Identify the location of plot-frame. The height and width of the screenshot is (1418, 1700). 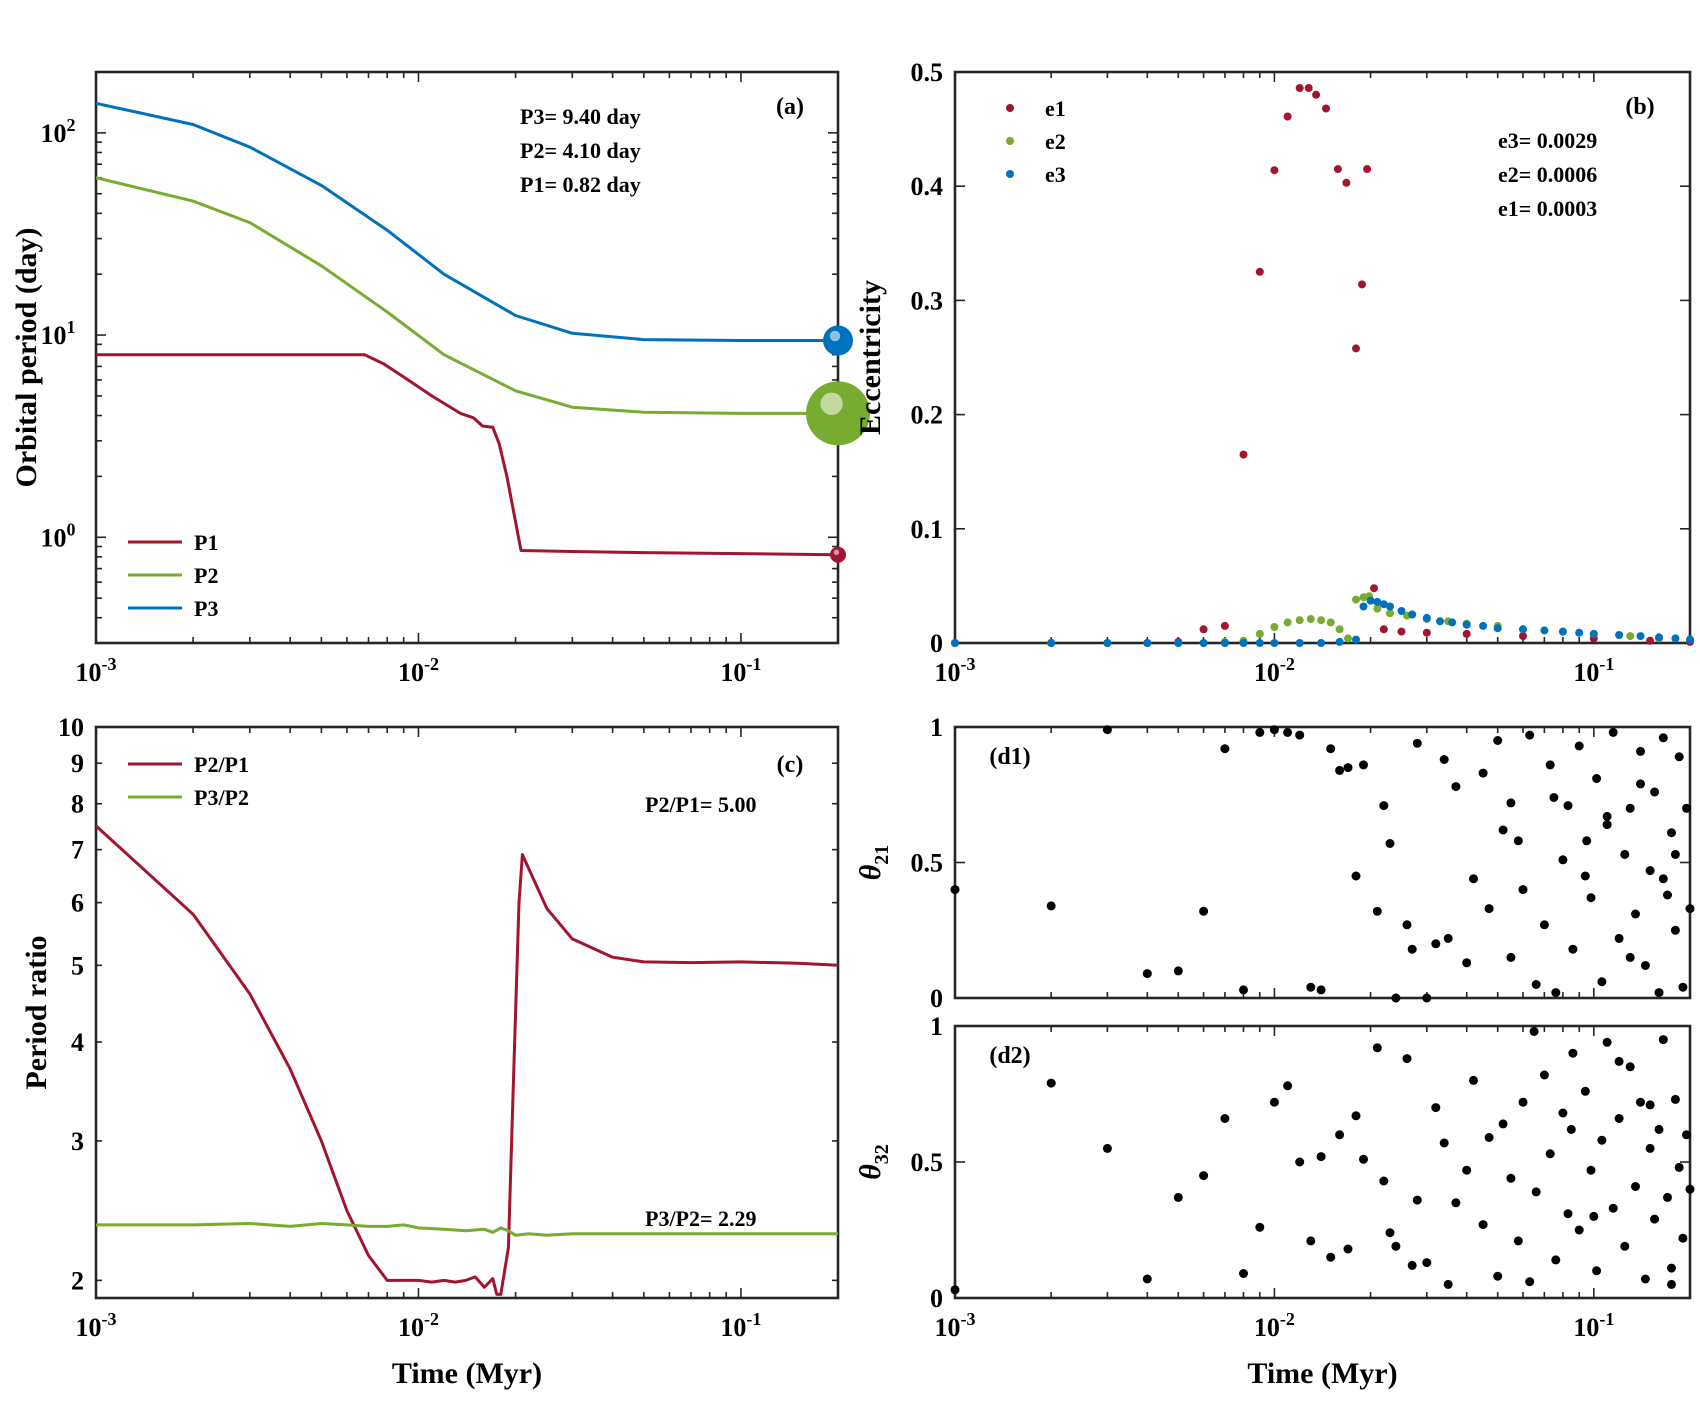
(1322, 1162).